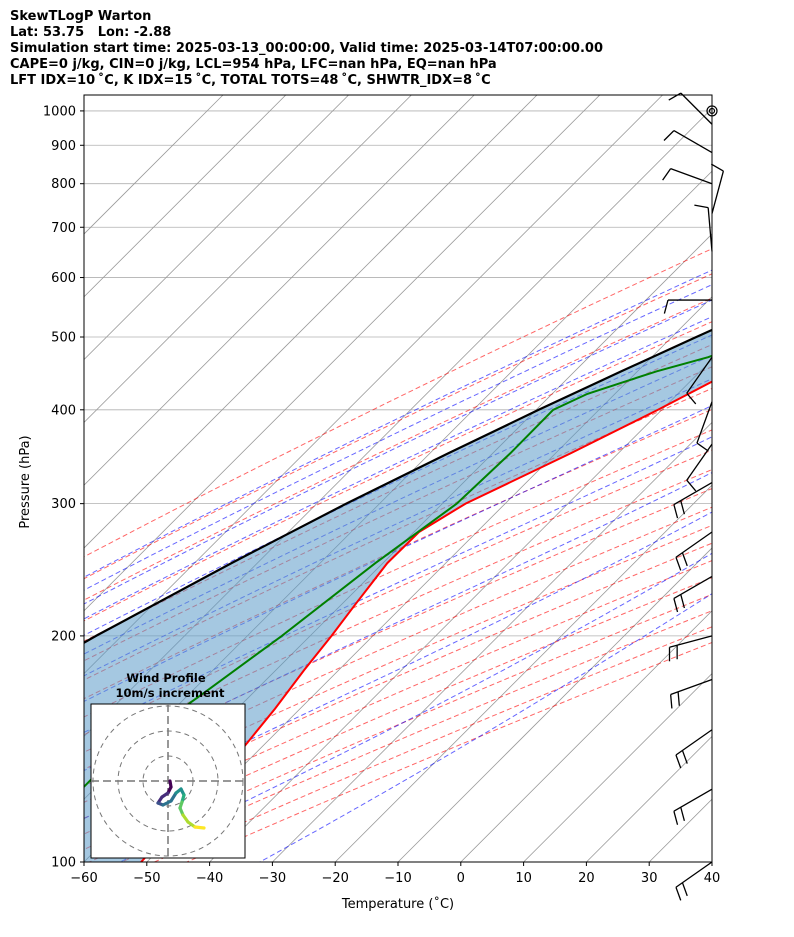 The image size is (794, 937). Describe the element at coordinates (25, 481) in the screenshot. I see `y-axis-label: Pressure (hPa)` at that location.